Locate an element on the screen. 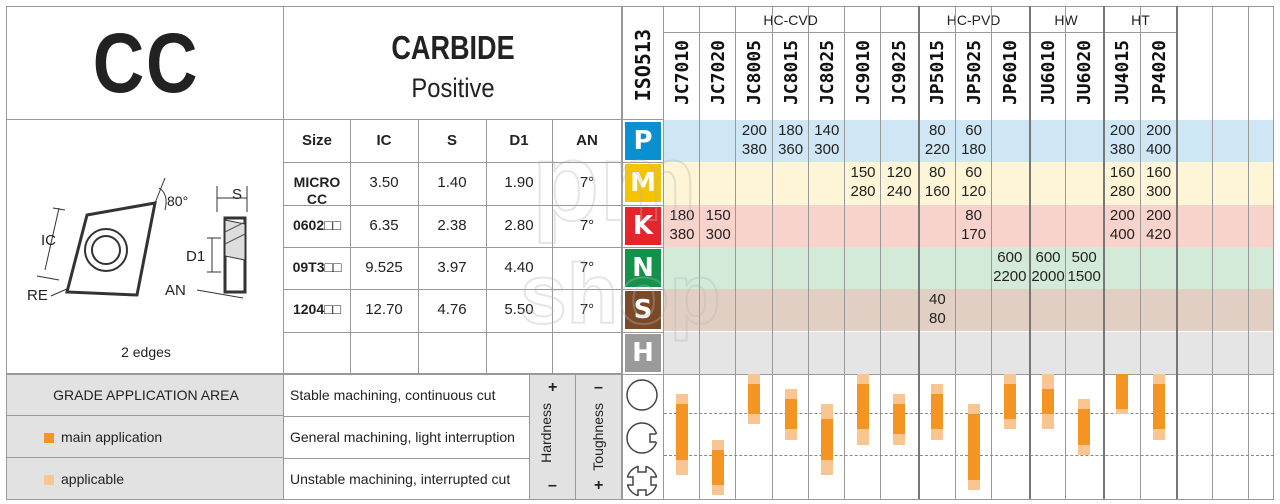 The image size is (1280, 504). edges-label: 2 edges is located at coordinates (146, 352).